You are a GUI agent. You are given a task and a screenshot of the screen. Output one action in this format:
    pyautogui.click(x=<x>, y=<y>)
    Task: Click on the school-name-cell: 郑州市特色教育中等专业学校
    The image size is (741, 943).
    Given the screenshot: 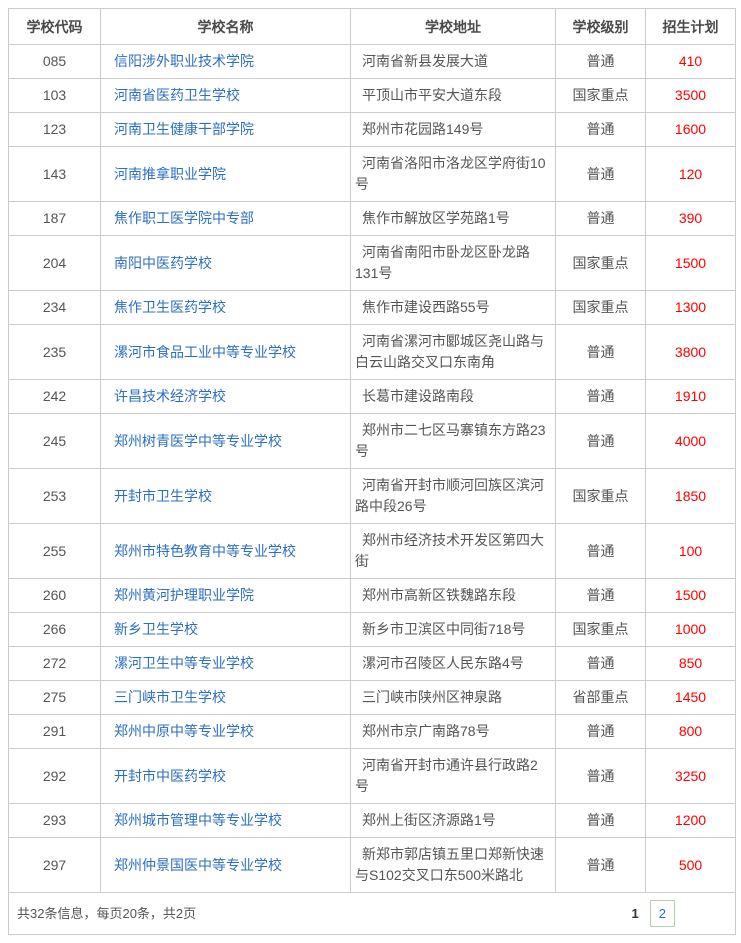 What is the action you would take?
    pyautogui.click(x=225, y=551)
    